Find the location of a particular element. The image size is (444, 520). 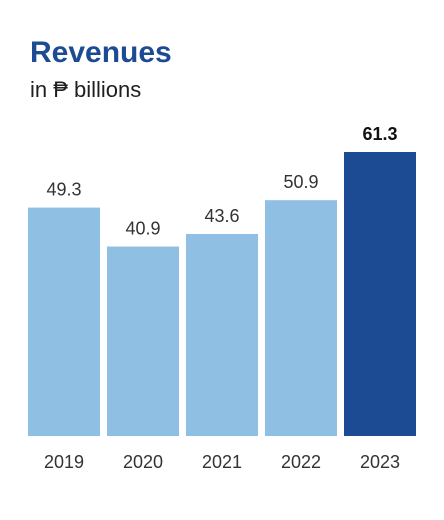

chart-subtitle: in ₱ billions is located at coordinates (86, 89).